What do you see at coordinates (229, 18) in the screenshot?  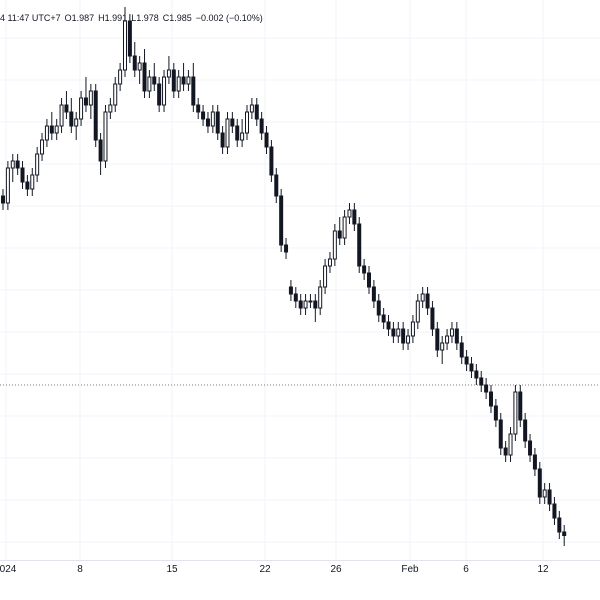 I see `legend-change: −0.002 (−0.10%)` at bounding box center [229, 18].